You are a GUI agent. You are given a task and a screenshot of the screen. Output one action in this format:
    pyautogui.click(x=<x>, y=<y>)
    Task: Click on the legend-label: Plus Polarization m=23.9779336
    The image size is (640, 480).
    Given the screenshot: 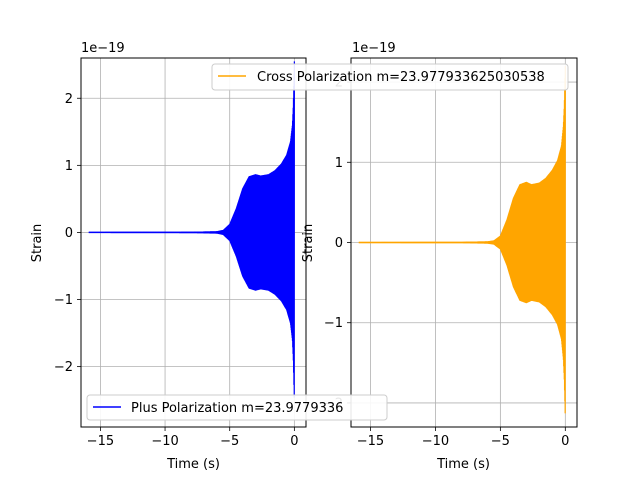 What is the action you would take?
    pyautogui.click(x=237, y=408)
    